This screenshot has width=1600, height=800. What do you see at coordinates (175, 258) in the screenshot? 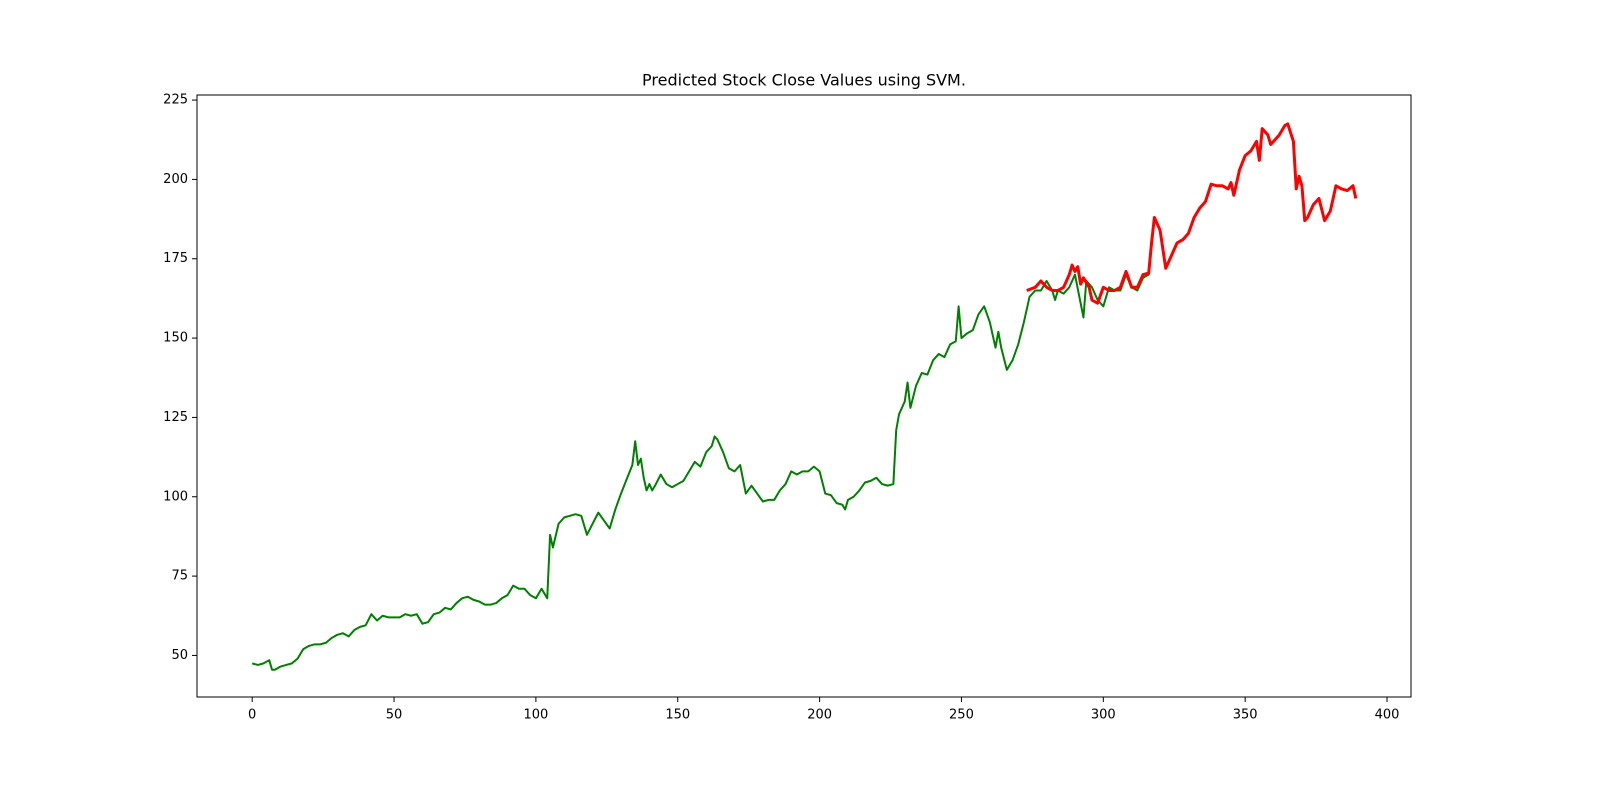
I see `y-tick-label: 175` at bounding box center [175, 258].